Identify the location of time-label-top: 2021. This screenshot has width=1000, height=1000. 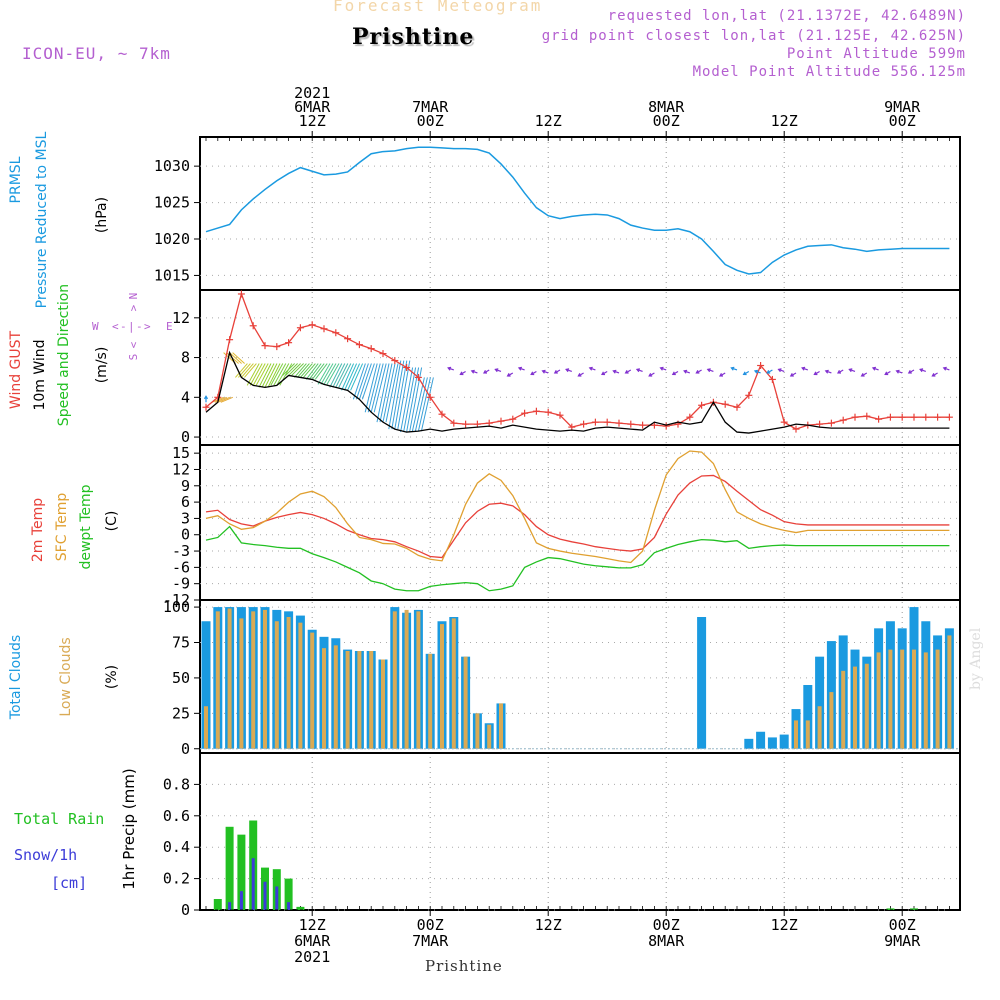
(312, 93).